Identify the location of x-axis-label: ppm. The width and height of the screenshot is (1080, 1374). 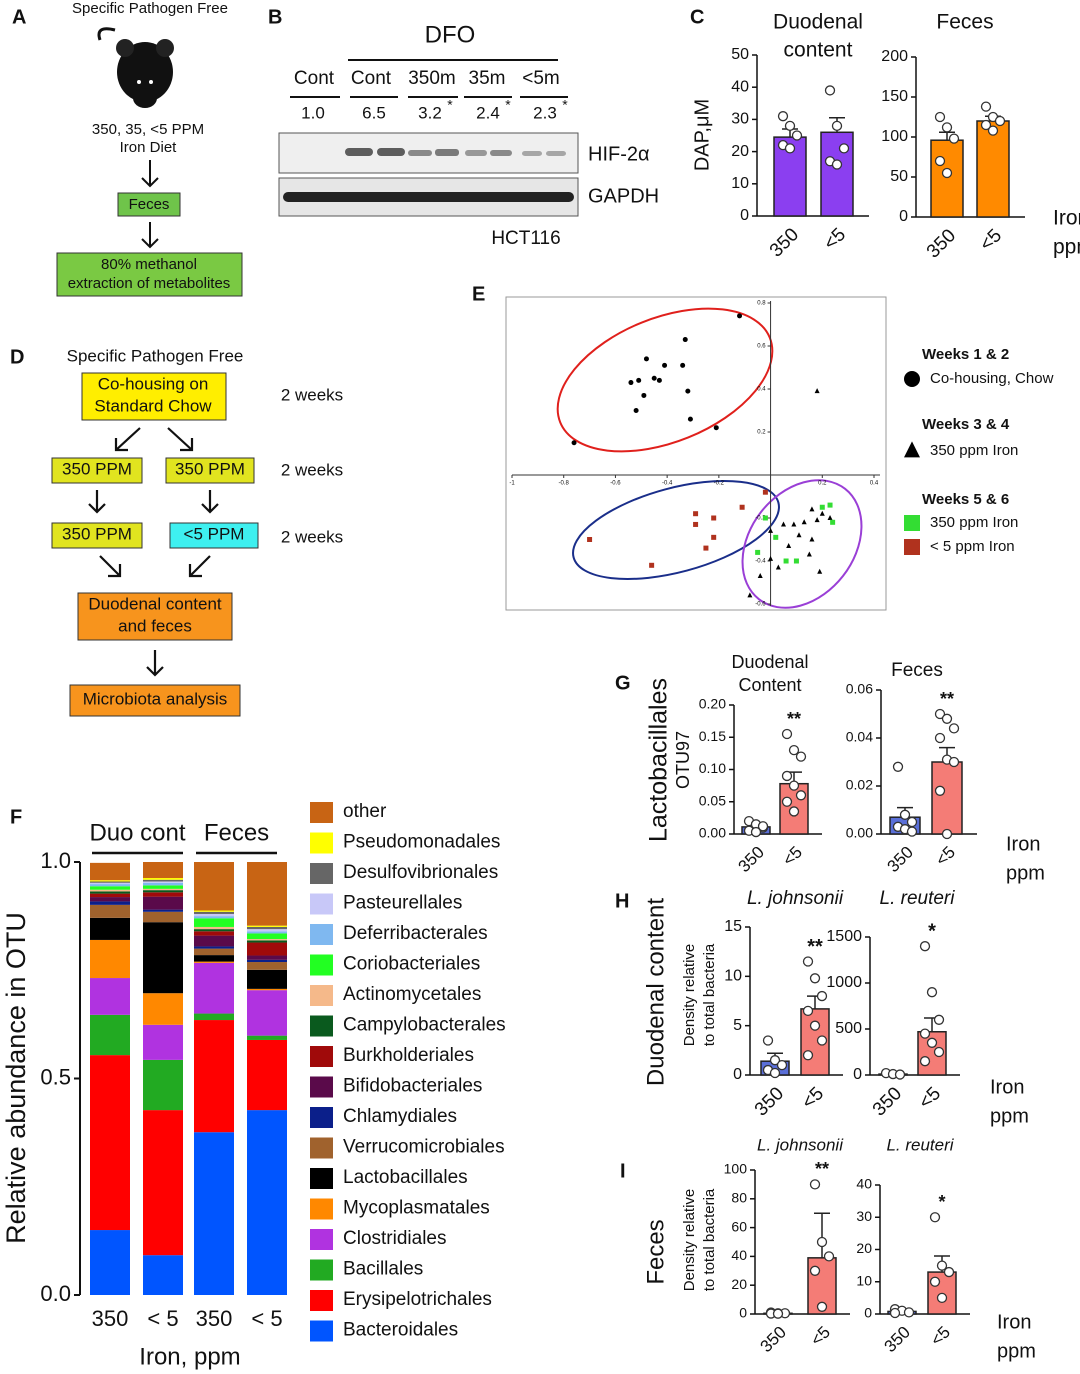
(1016, 1351).